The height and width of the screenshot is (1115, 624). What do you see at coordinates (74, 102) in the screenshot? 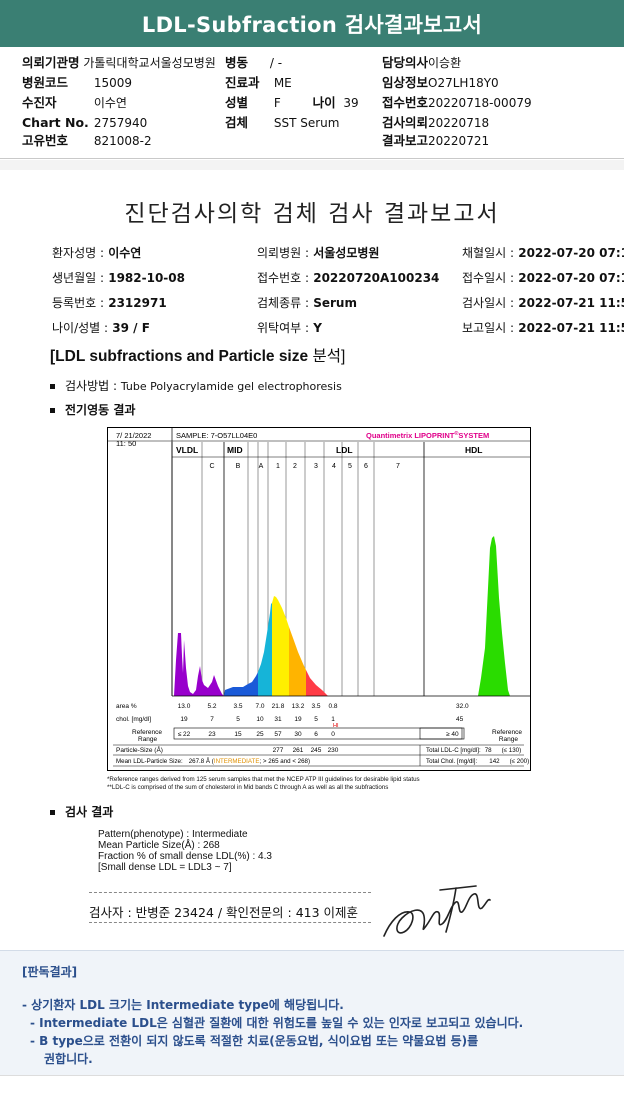
I see `patient-row: 수진자 이수연` at bounding box center [74, 102].